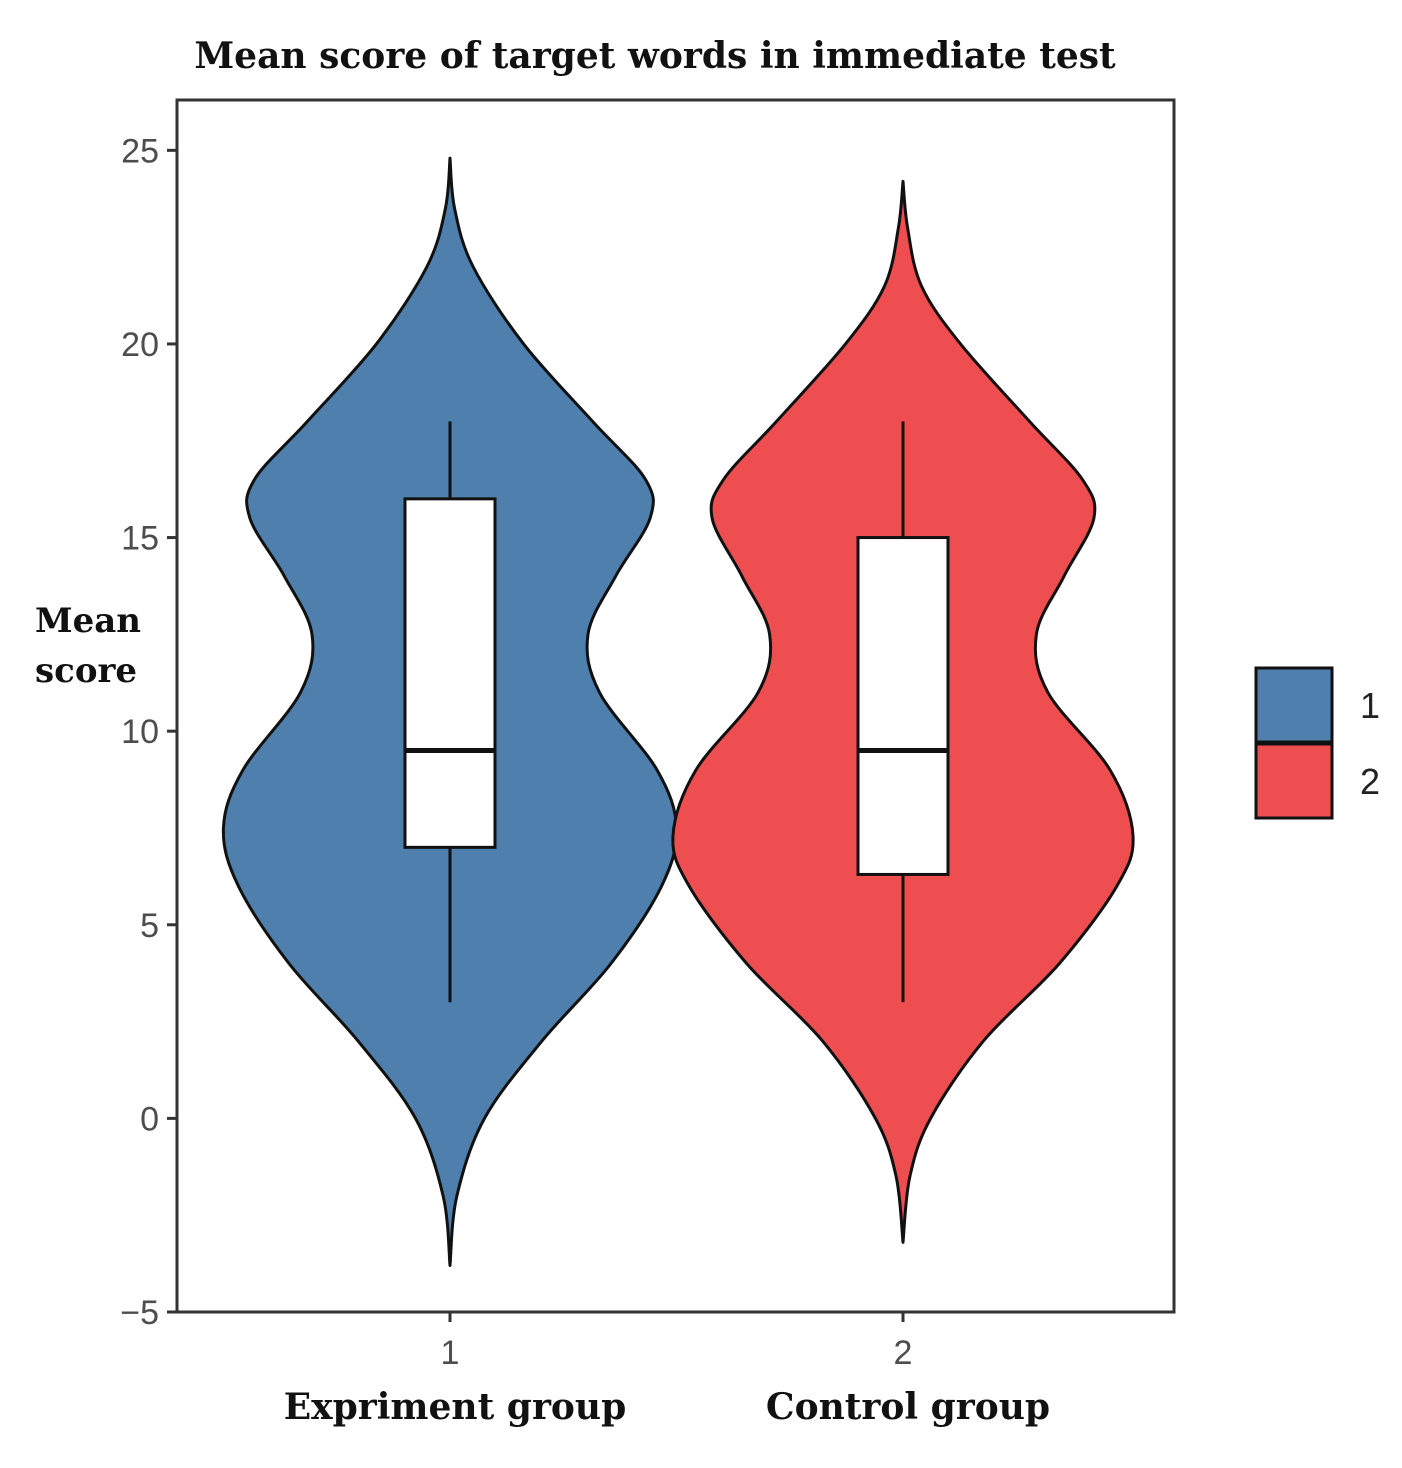 This screenshot has height=1468, width=1402. Describe the element at coordinates (140, 732) in the screenshot. I see `y-tick-label: 10` at that location.